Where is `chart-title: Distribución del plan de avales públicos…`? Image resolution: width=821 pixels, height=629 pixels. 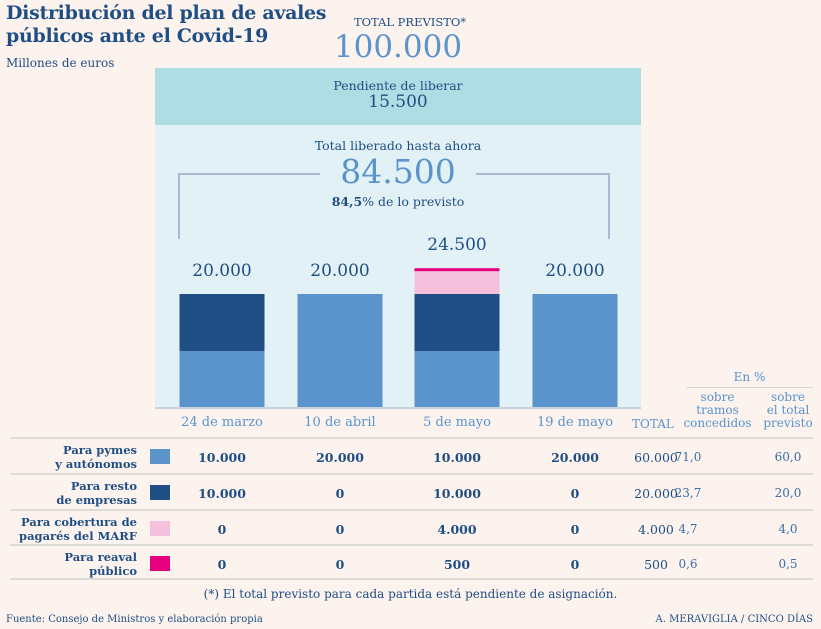
chart-title: Distribución del plan de avales públicos… is located at coordinates (166, 25).